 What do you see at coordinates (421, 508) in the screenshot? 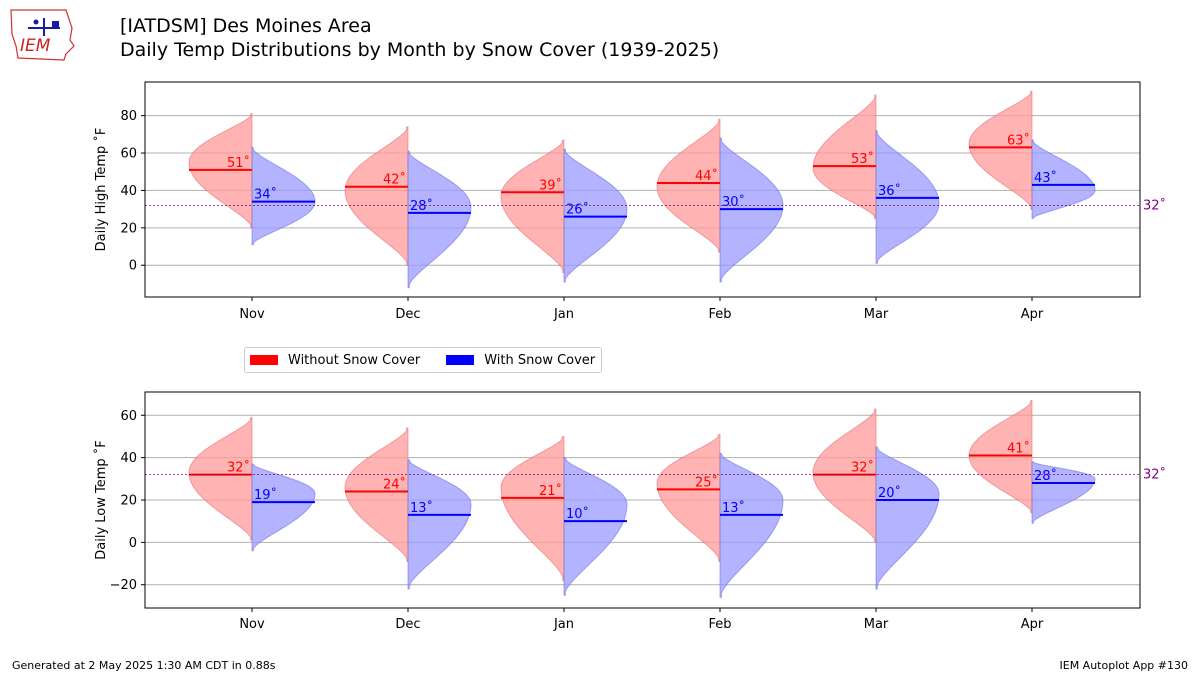
I see `avg-label-with-snow-dec: 13˚` at bounding box center [421, 508].